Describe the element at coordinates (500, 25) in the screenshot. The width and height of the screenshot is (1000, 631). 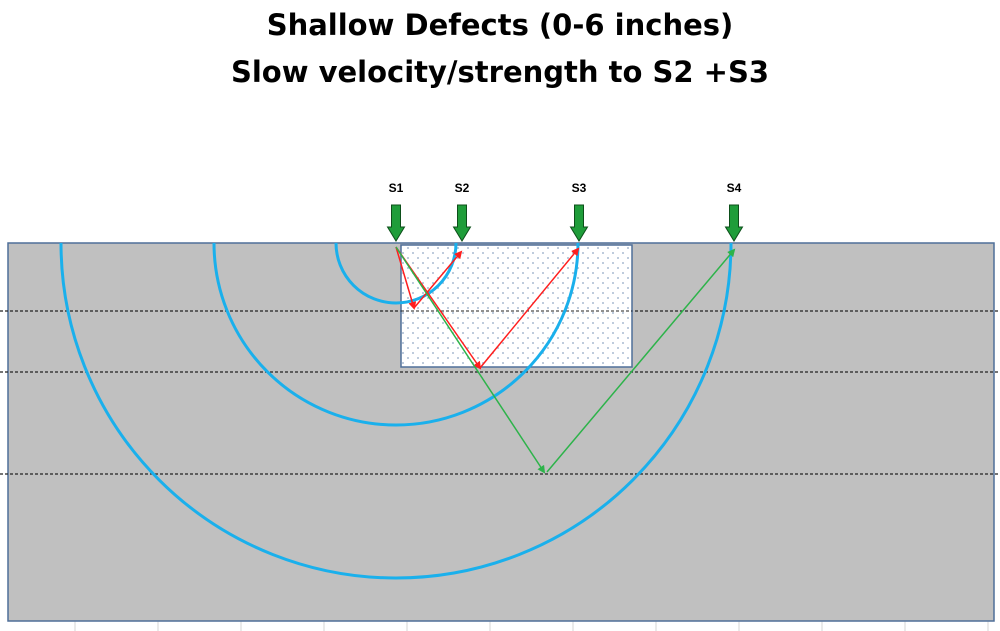
I see `diagram-title-line-1: Shallow Defects (0-6 inches)` at that location.